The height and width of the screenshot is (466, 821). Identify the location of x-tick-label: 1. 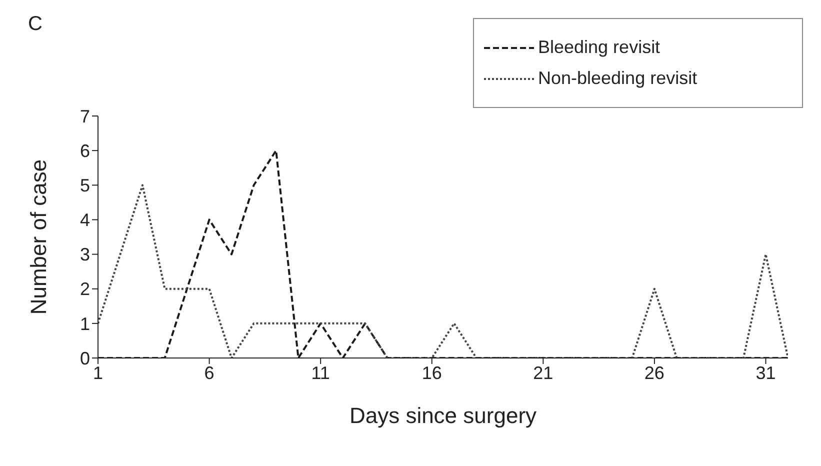
(98, 372).